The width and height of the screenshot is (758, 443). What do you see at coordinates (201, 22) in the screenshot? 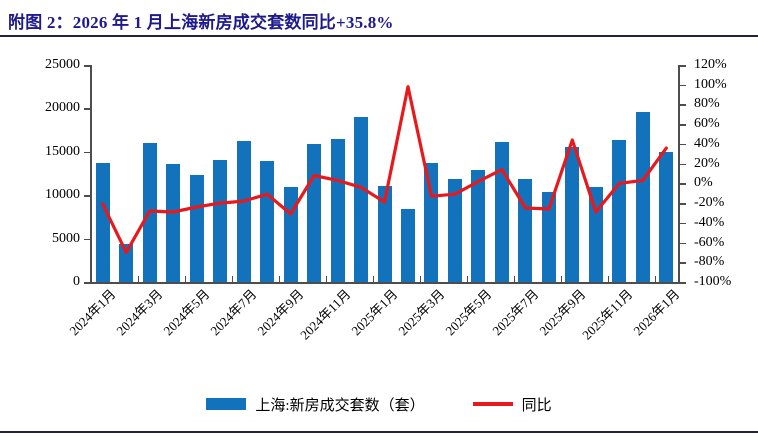
I see `figure-title: 附图 2：2026 年 1 月上海新房成交套数同比+35.8%` at bounding box center [201, 22].